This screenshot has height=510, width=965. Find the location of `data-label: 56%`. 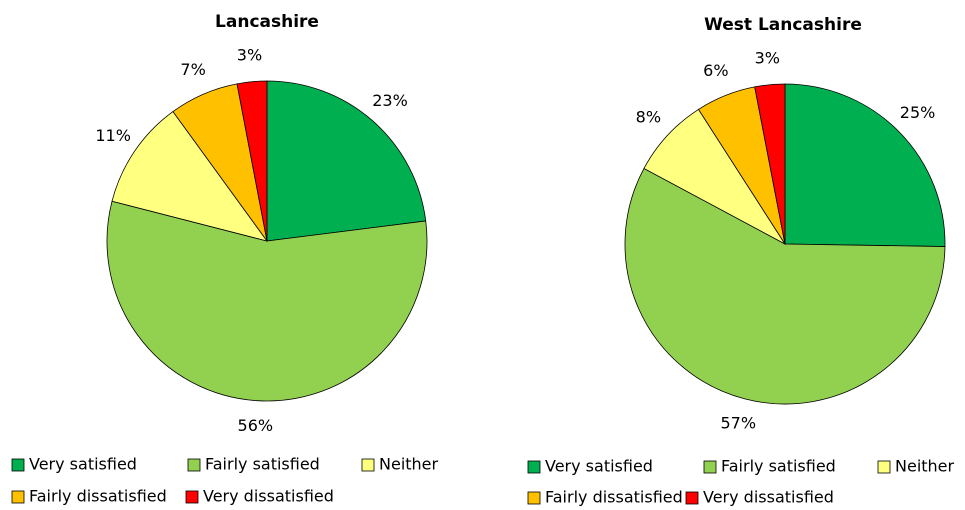

data-label: 56% is located at coordinates (256, 425).